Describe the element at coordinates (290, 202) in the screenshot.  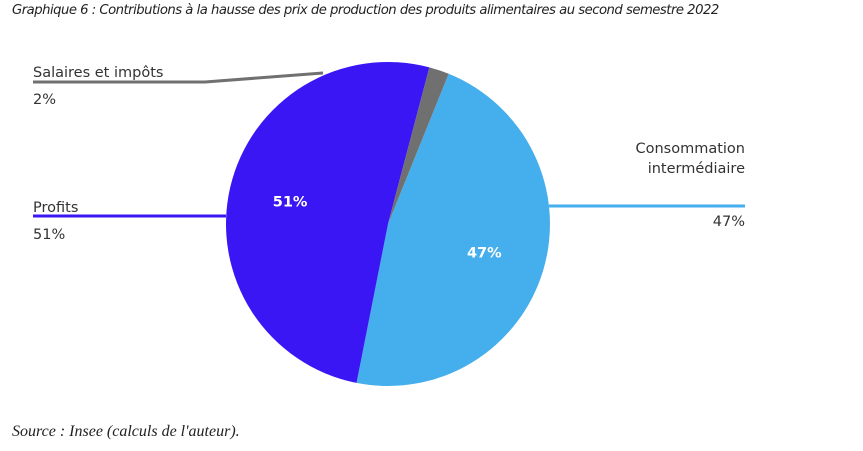
I see `slice-inner-label-profits: 51%` at that location.